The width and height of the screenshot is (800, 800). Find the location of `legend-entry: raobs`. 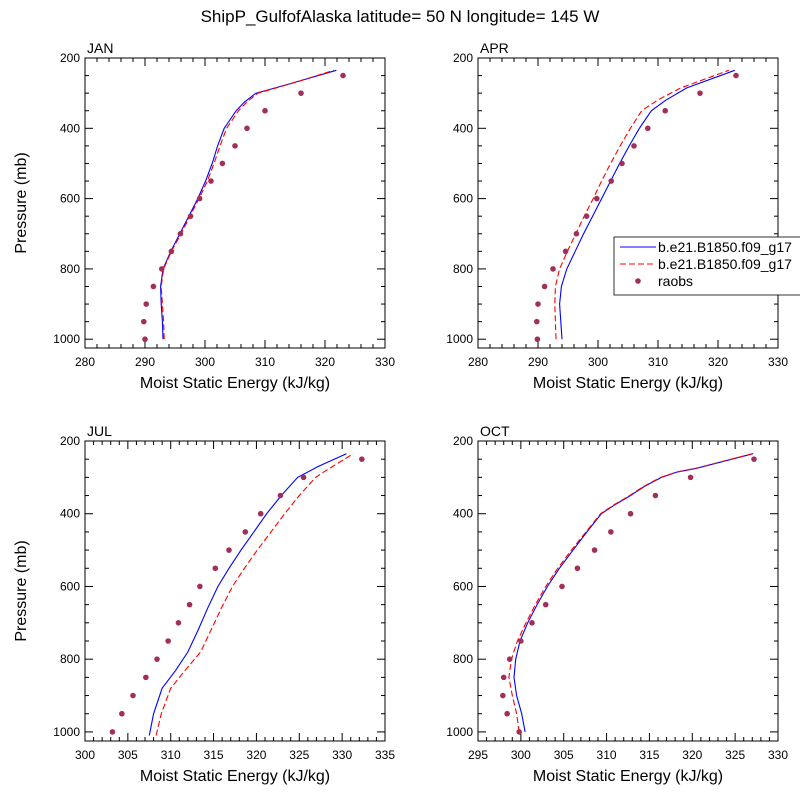

legend-entry: raobs is located at coordinates (675, 281).